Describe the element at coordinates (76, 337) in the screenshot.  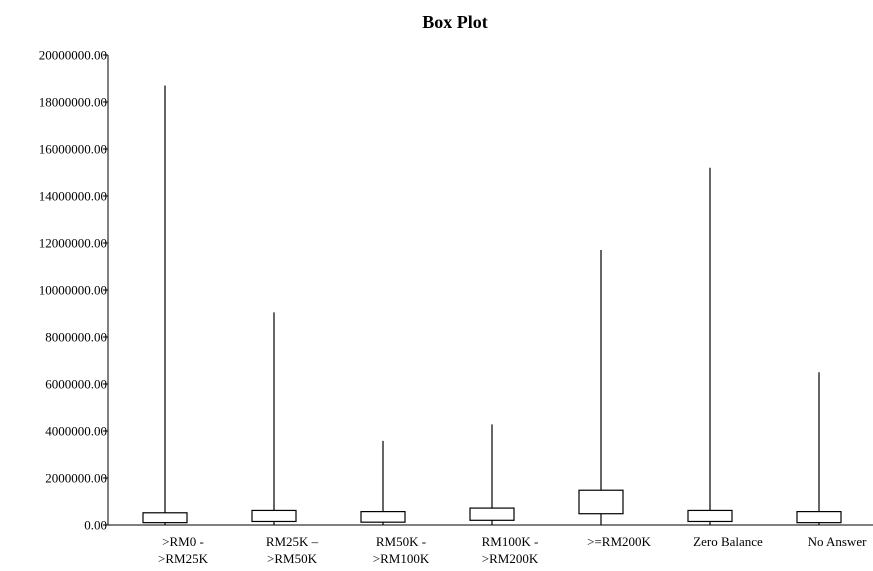
I see `y-tick-label: 8000000.00` at that location.